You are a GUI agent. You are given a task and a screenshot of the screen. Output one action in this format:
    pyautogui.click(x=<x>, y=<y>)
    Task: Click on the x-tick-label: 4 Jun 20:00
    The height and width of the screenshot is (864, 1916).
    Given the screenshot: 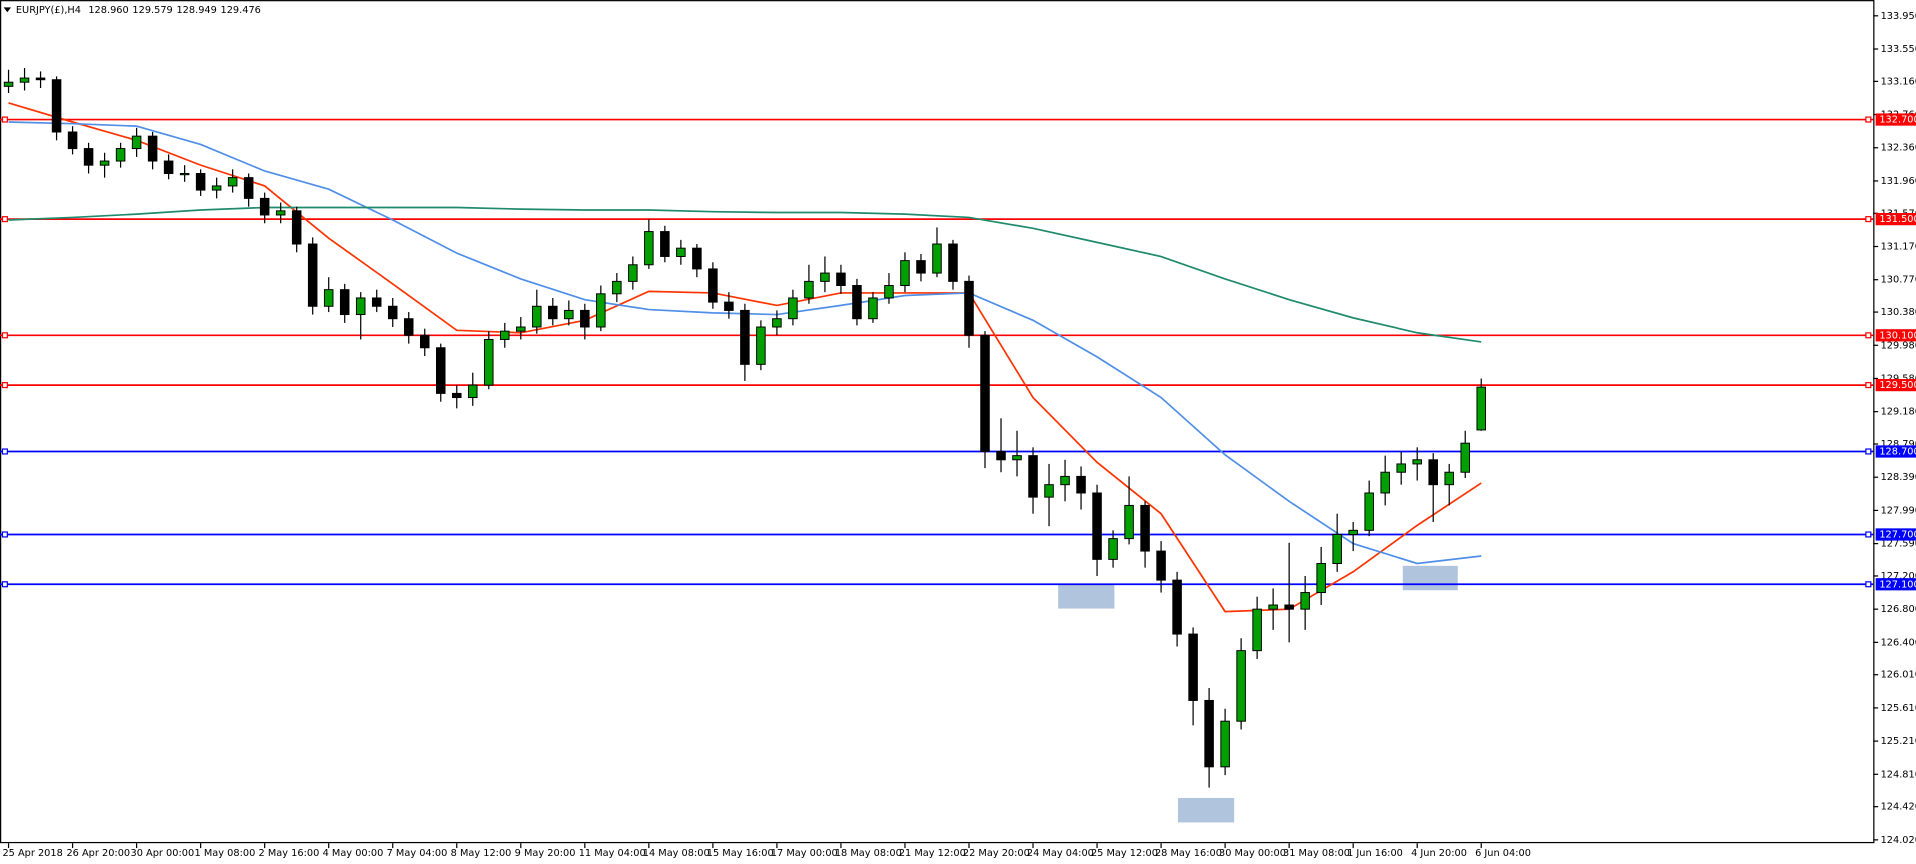 What is the action you would take?
    pyautogui.click(x=1439, y=853)
    